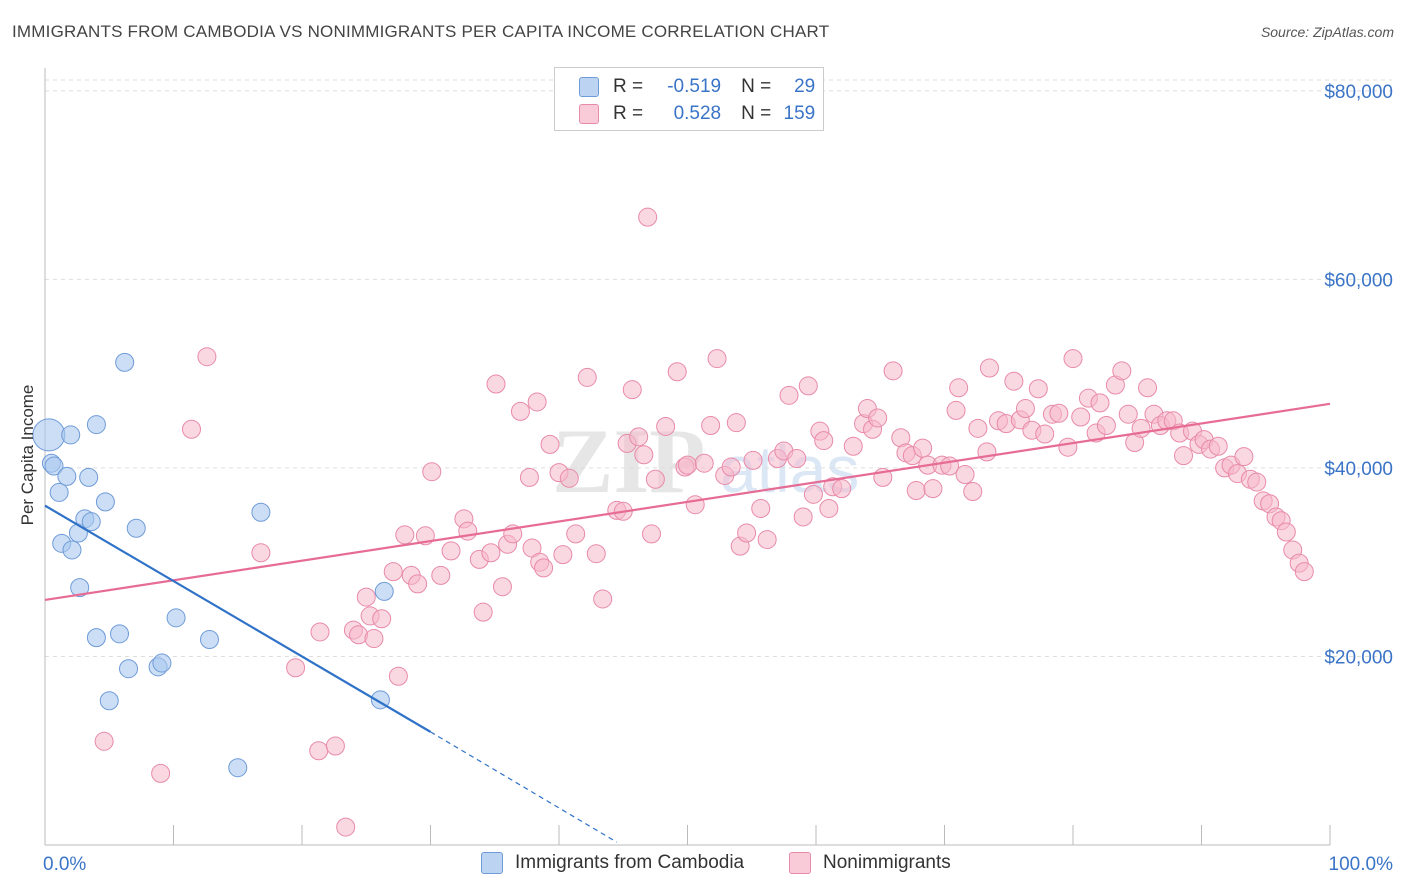 This screenshot has height=892, width=1406. I want to click on legend-n-label: N =, so click(756, 113).